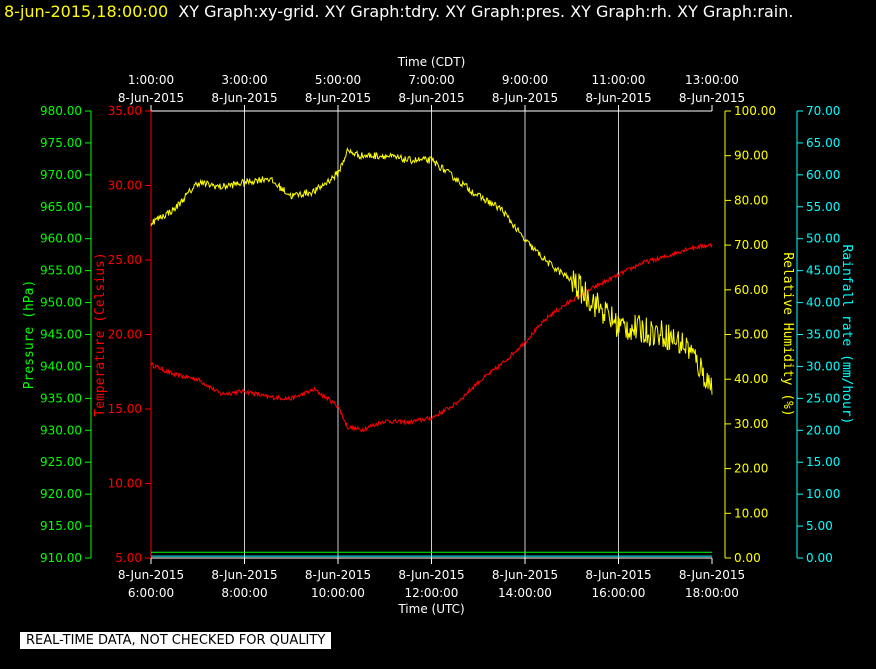 The width and height of the screenshot is (876, 669). I want to click on pressure-tick-label: 930.00, so click(61, 430).